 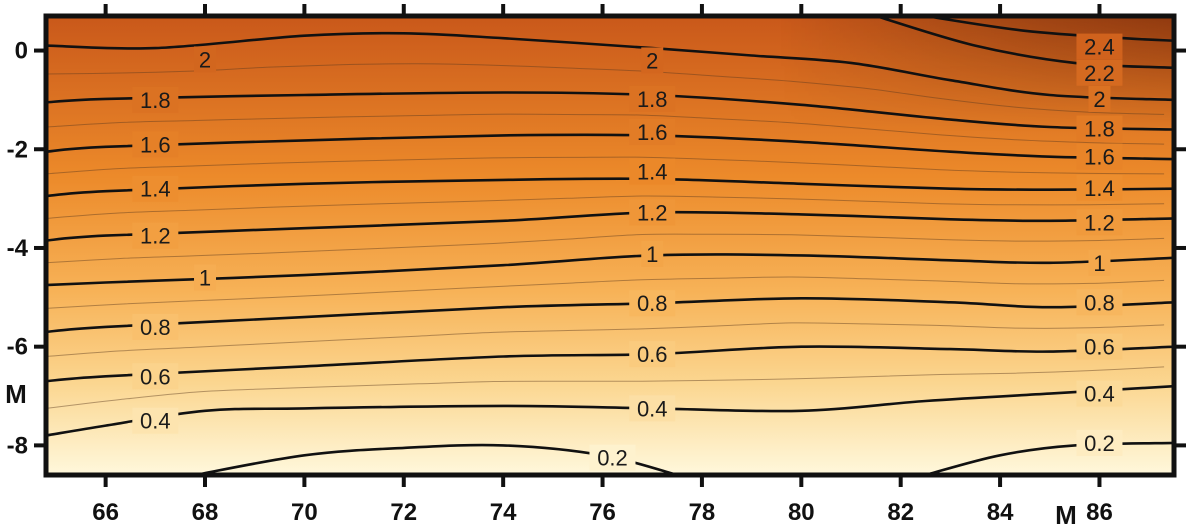 What do you see at coordinates (304, 512) in the screenshot?
I see `x-tick-label: 70` at bounding box center [304, 512].